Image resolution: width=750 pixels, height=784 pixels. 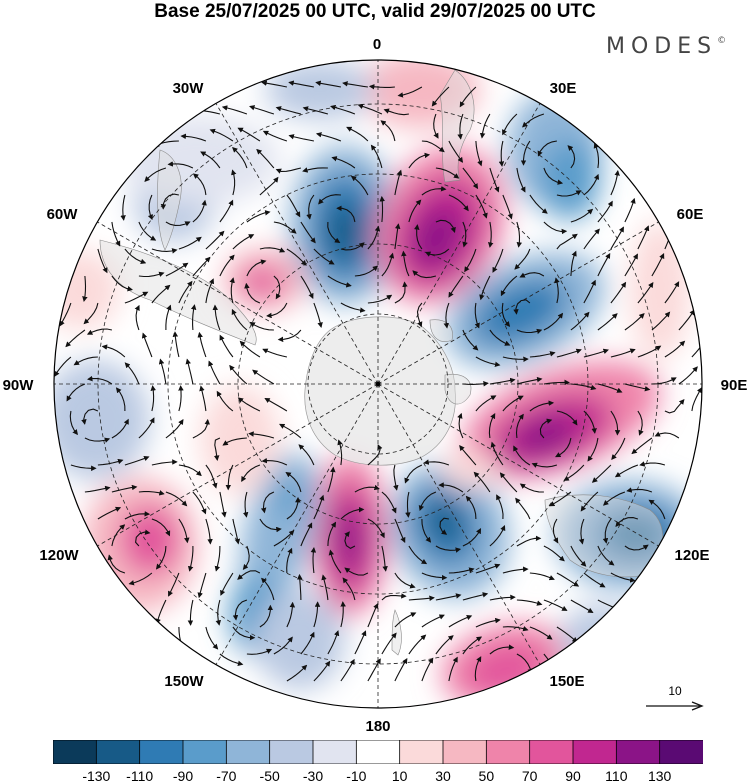 I want to click on antarctica, so click(x=380, y=391).